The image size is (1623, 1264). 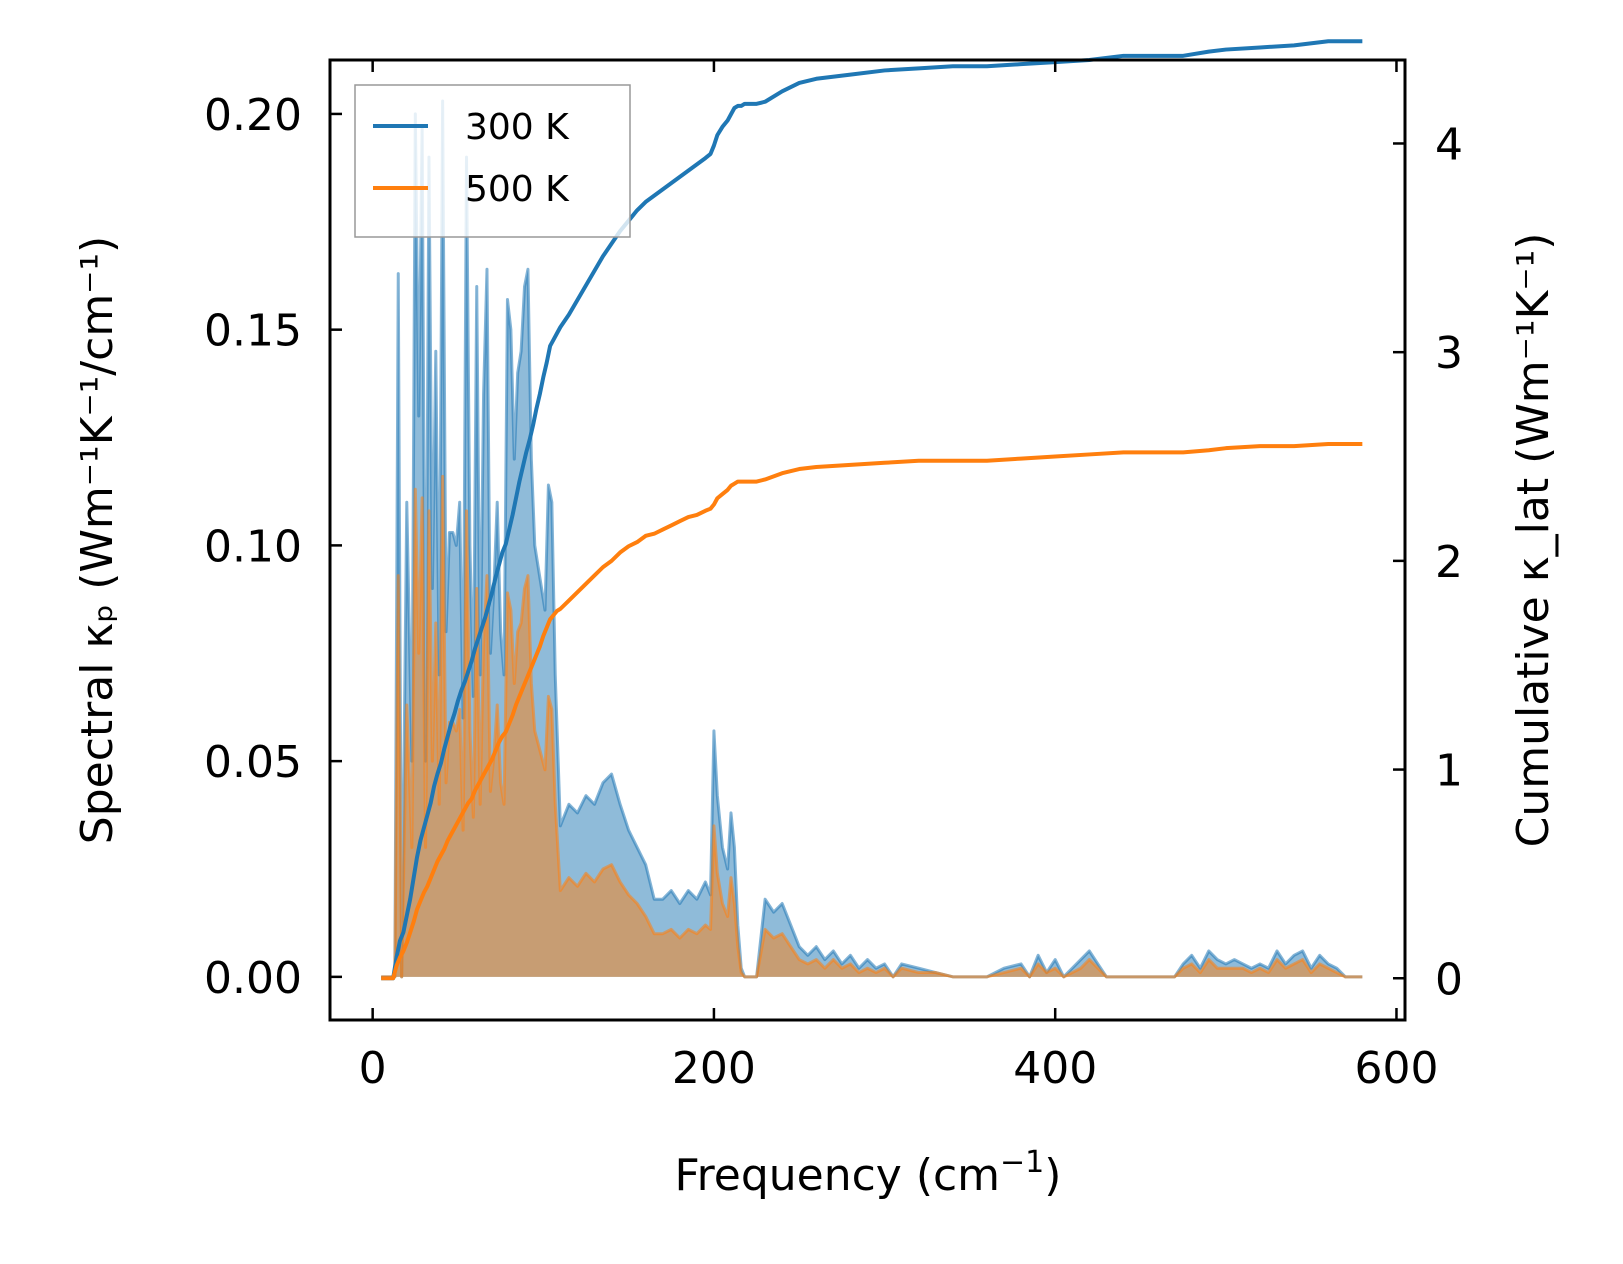 What do you see at coordinates (1449, 562) in the screenshot?
I see `right-y-tick-label: 2` at bounding box center [1449, 562].